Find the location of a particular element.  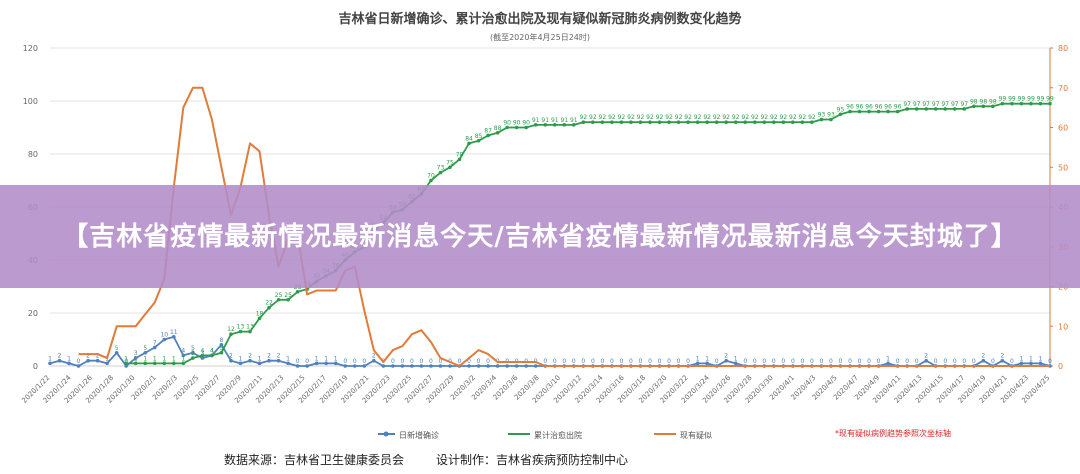

cured-label: 91 is located at coordinates (574, 120).